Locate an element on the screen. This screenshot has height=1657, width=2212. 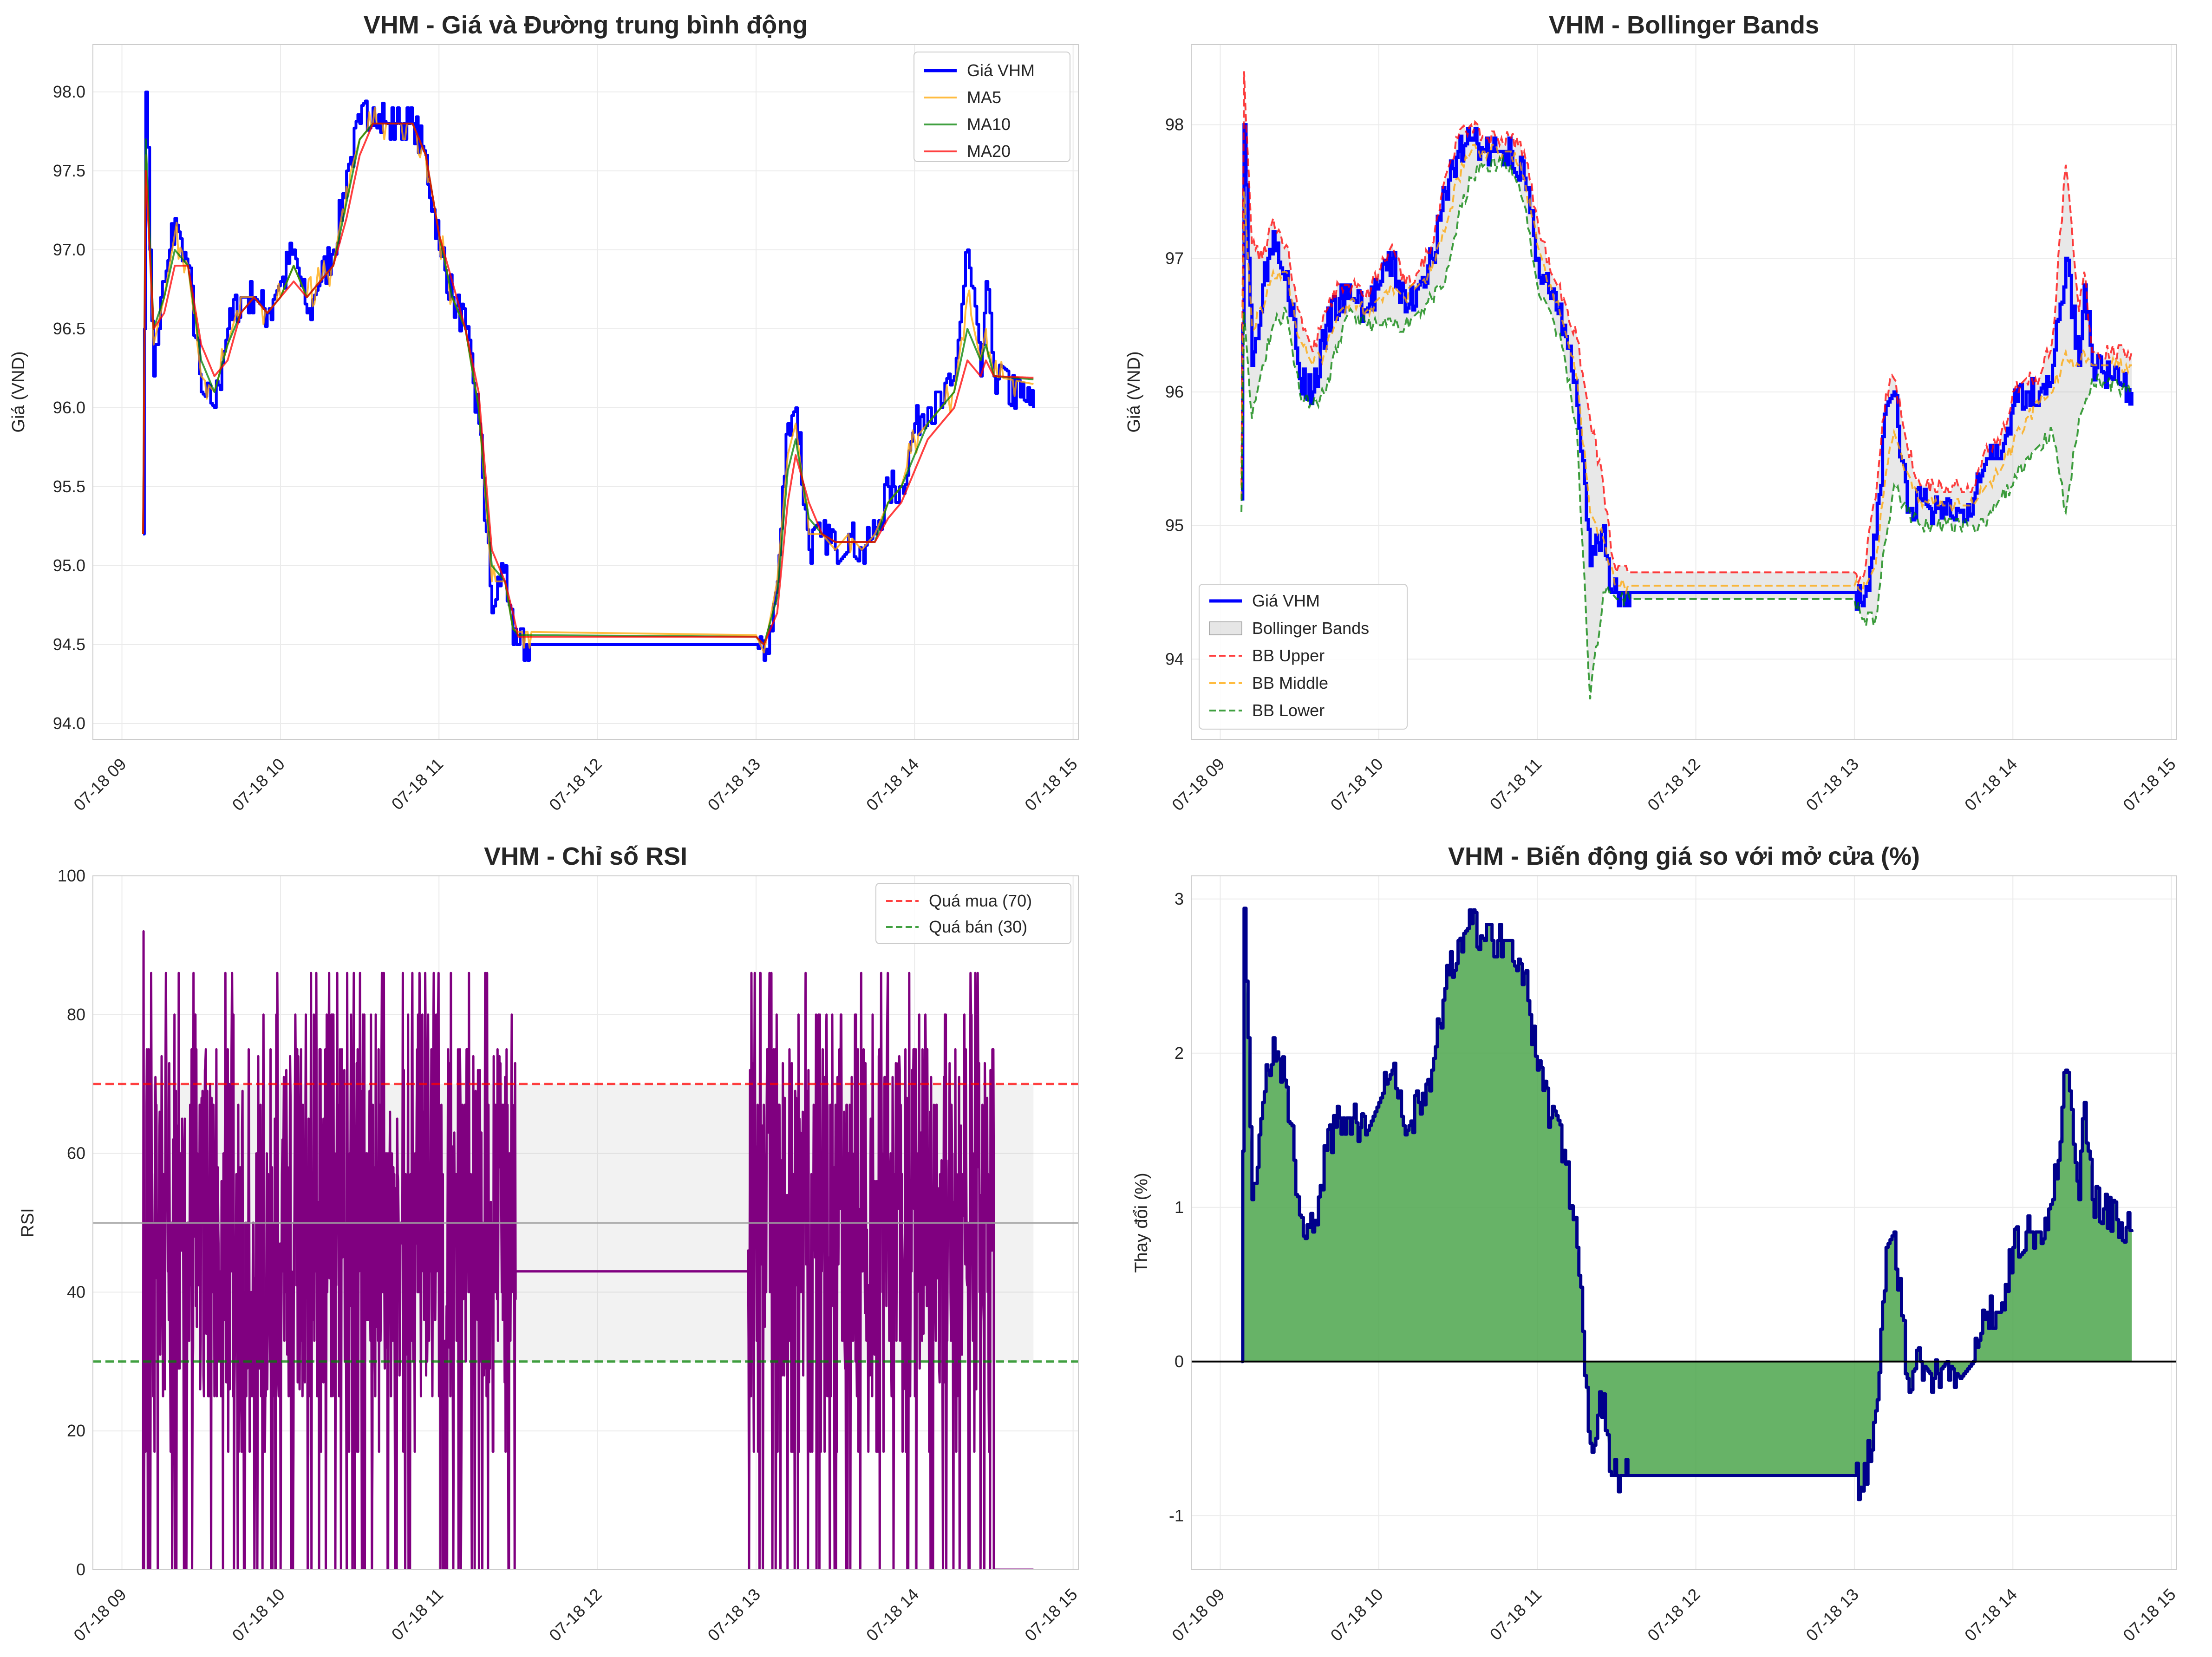
y-tick-label: 1 is located at coordinates (1179, 1207).